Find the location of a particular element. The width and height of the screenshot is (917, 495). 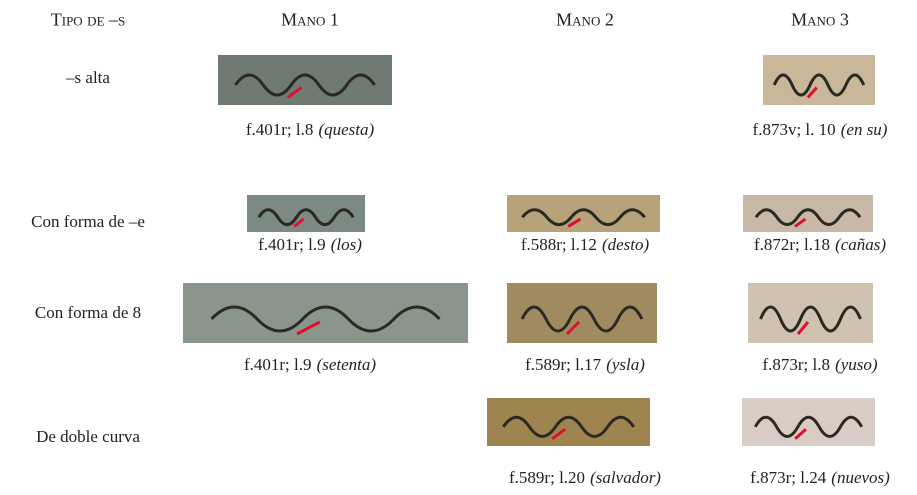

word: (ysla) is located at coordinates (625, 364).